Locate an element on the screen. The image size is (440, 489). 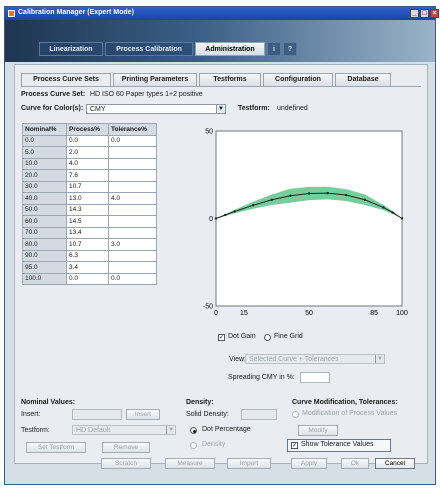
table-row: 0.0 0.0 0.0 is located at coordinates (89, 140).